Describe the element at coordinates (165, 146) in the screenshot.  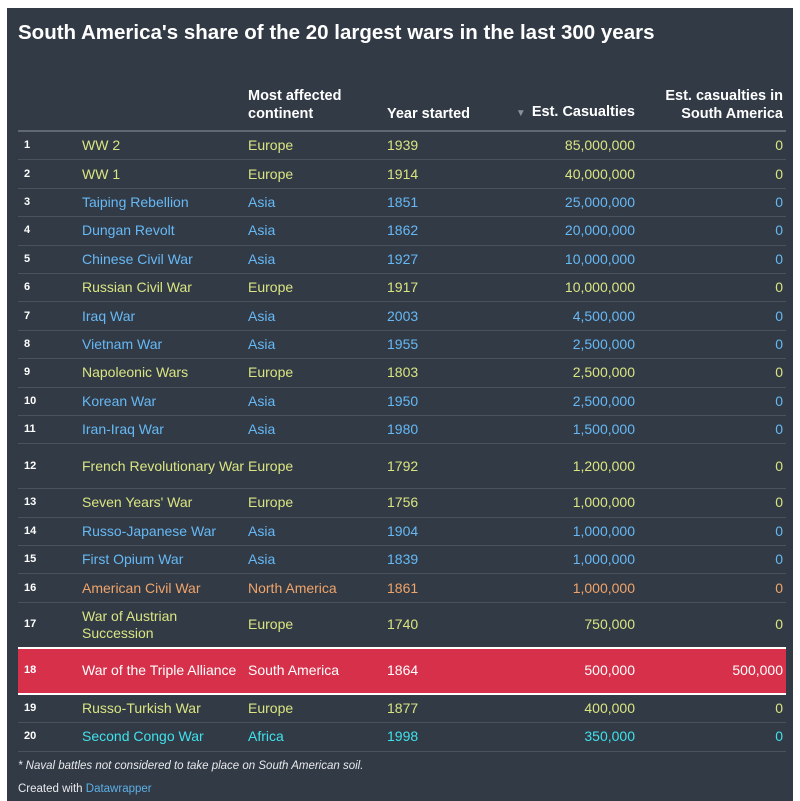
I see `row-war: WW 2` at that location.